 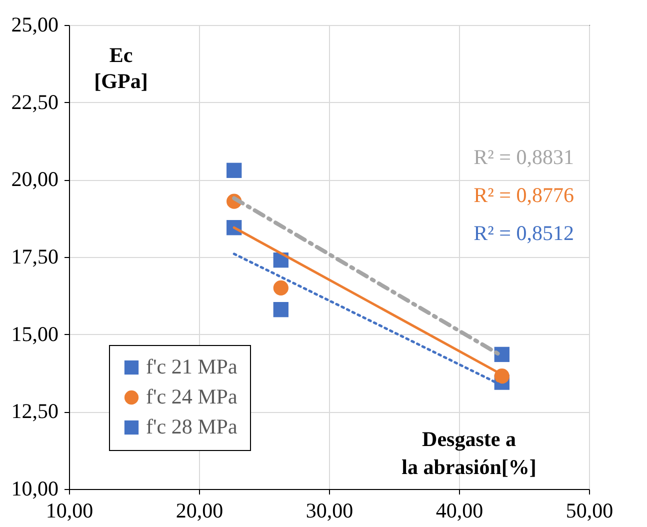 What do you see at coordinates (192, 426) in the screenshot?
I see `legend-label: f'c 28 MPa` at bounding box center [192, 426].